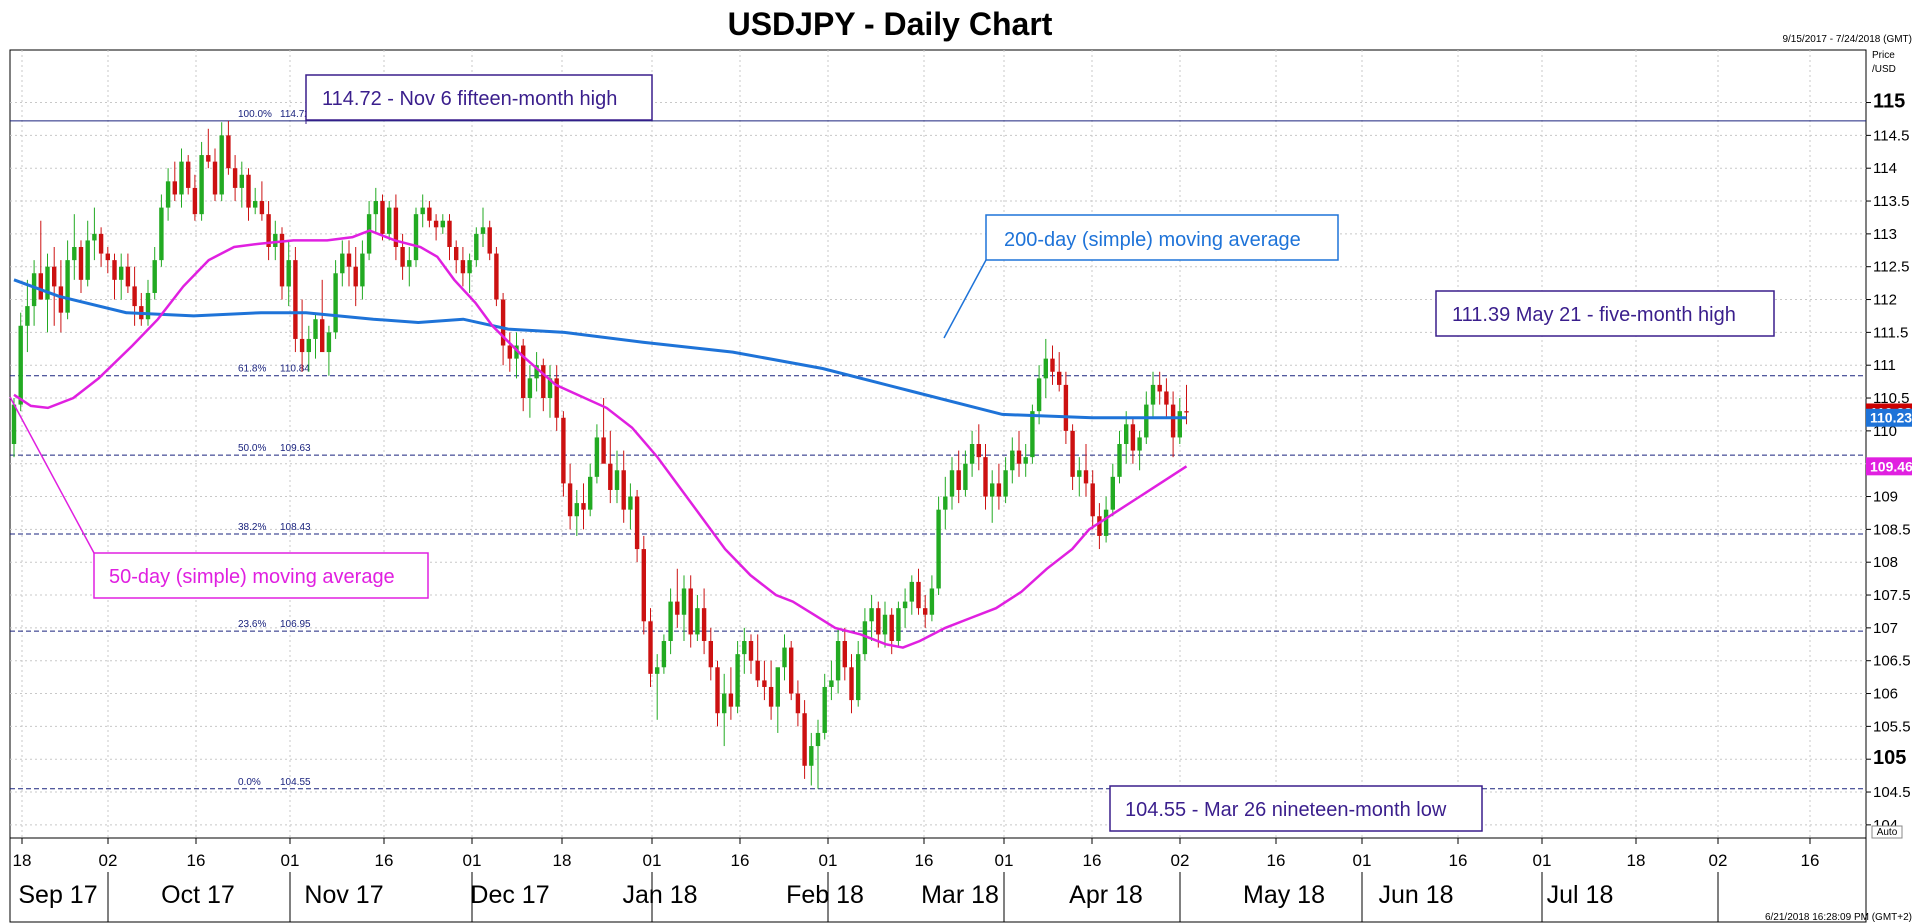  What do you see at coordinates (1838, 917) in the screenshot?
I see `footer-timestamp: 6/21/2018 16:28:09 PM (GMT+2)` at bounding box center [1838, 917].